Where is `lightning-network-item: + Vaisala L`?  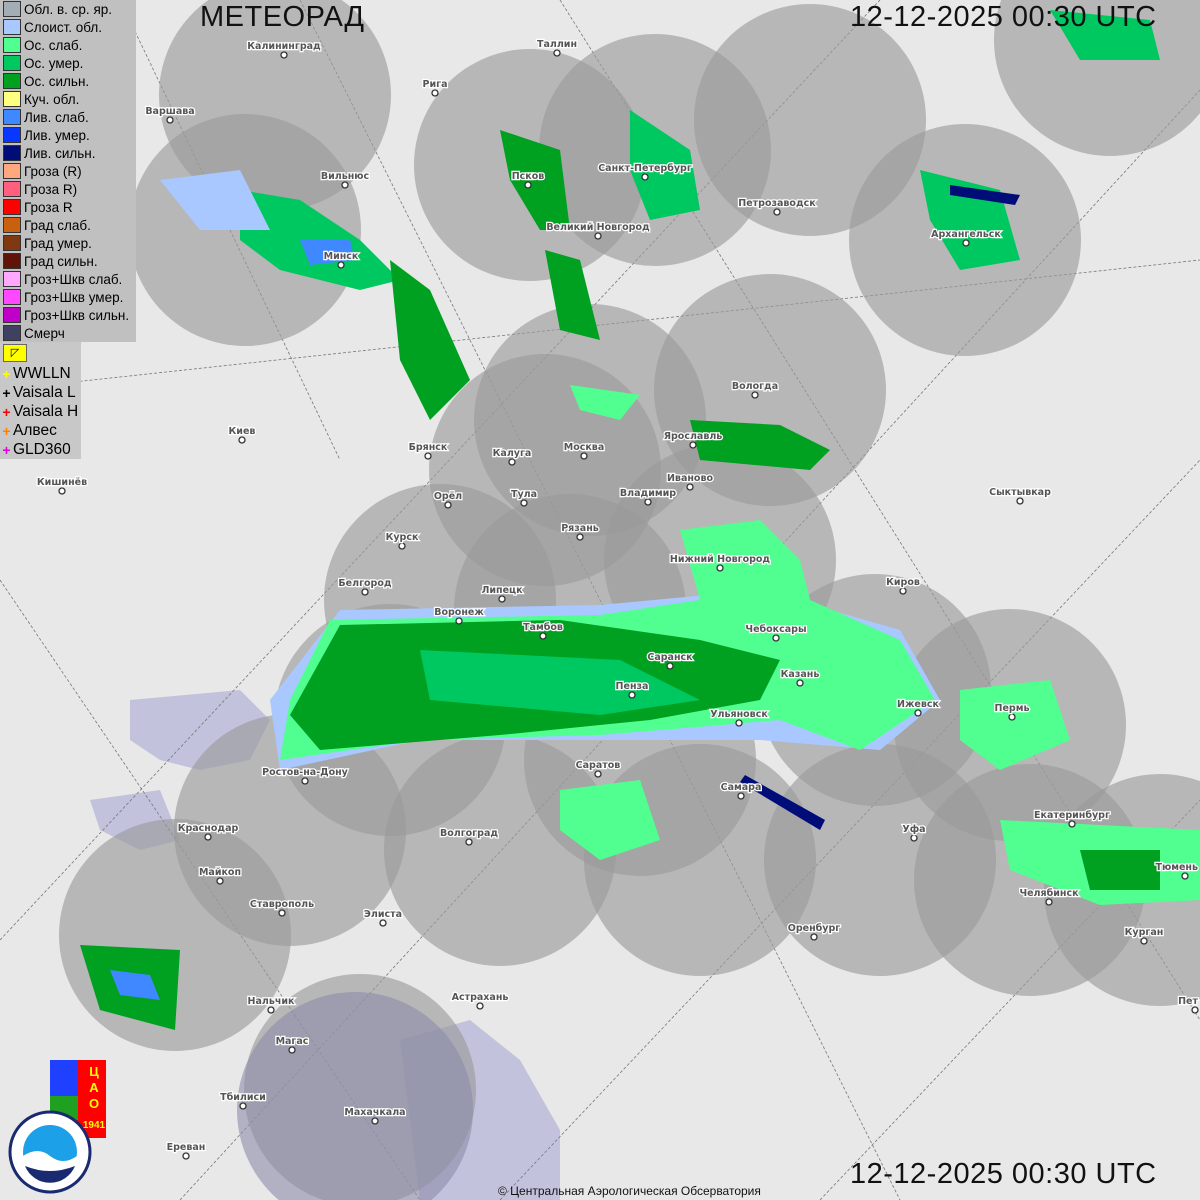 lightning-network-item: + Vaisala L is located at coordinates (39, 392).